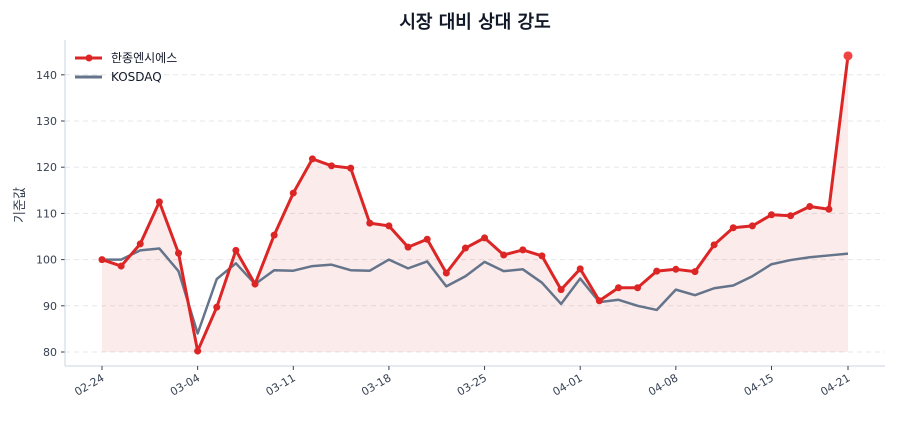  I want to click on x-tick-label: 04-21, so click(835, 384).